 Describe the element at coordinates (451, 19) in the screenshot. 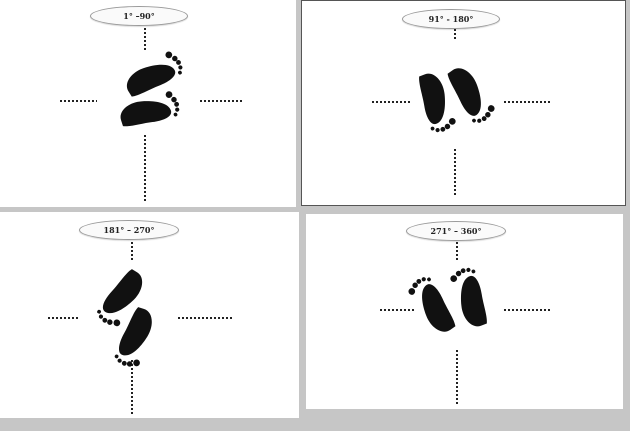

I see `angle-range-label: 91° - 180°` at that location.